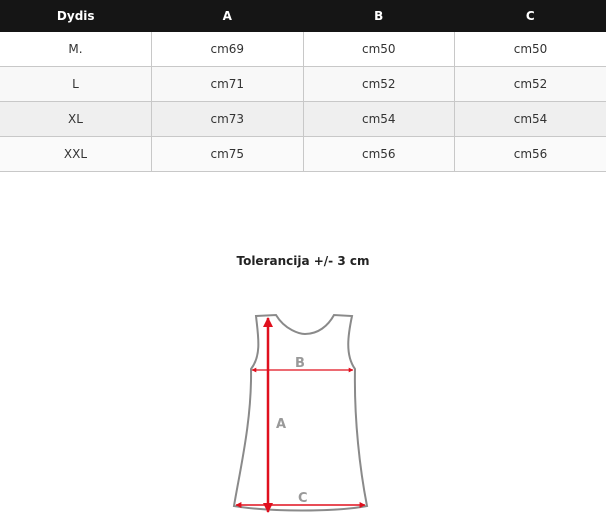 This screenshot has width=606, height=518. Describe the element at coordinates (530, 49) in the screenshot. I see `c-cell: cm50` at that location.